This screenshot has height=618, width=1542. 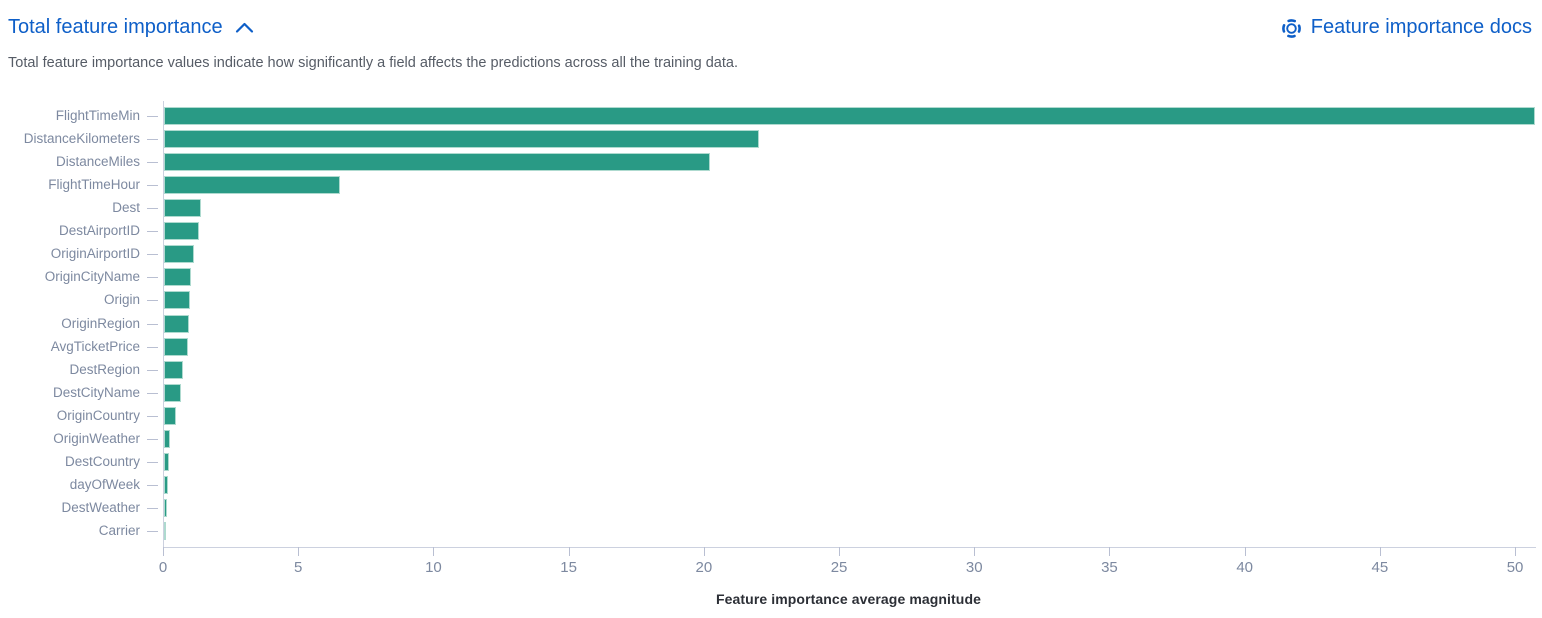 What do you see at coordinates (433, 567) in the screenshot?
I see `x-tick-label: 10` at bounding box center [433, 567].